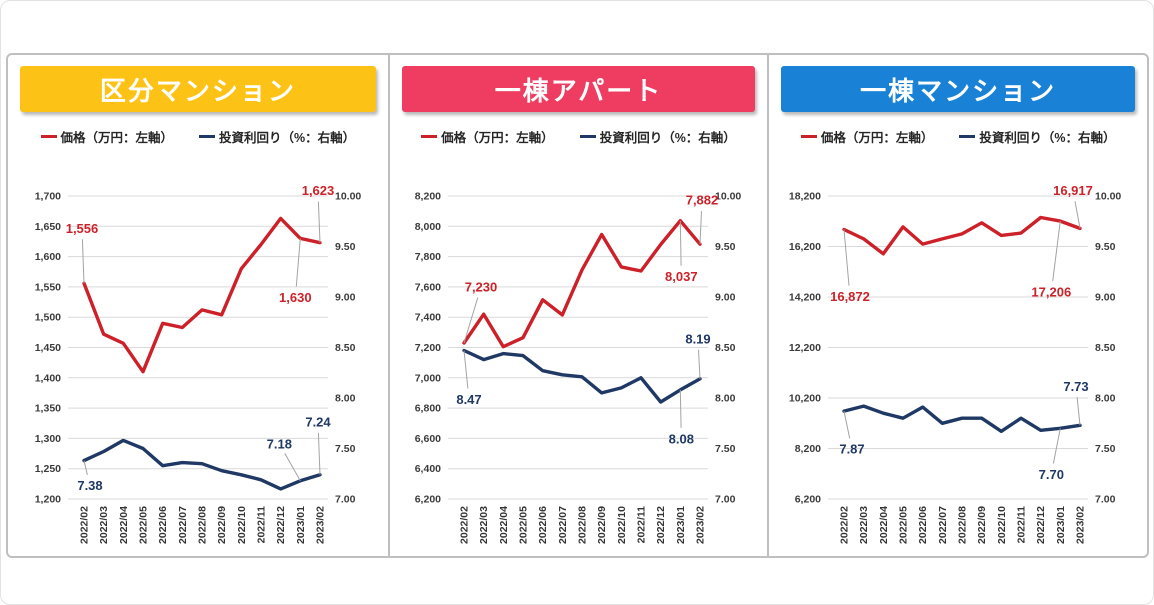  Describe the element at coordinates (682, 276) in the screenshot. I see `data-label: 8,037` at that location.